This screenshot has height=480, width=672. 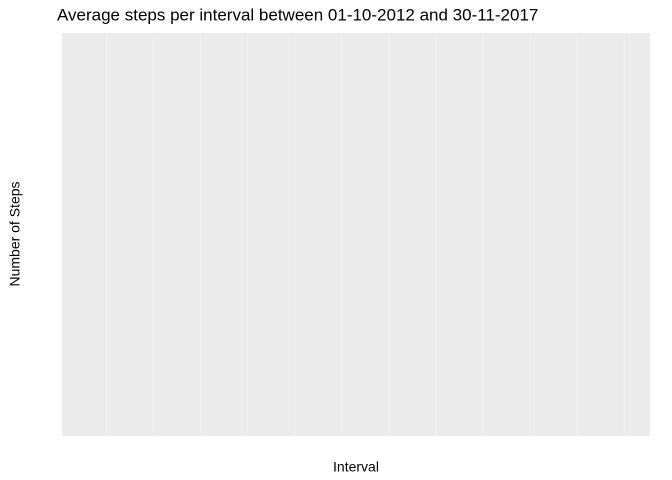 What do you see at coordinates (15, 233) in the screenshot?
I see `y-axis-title: Number of Steps` at bounding box center [15, 233].